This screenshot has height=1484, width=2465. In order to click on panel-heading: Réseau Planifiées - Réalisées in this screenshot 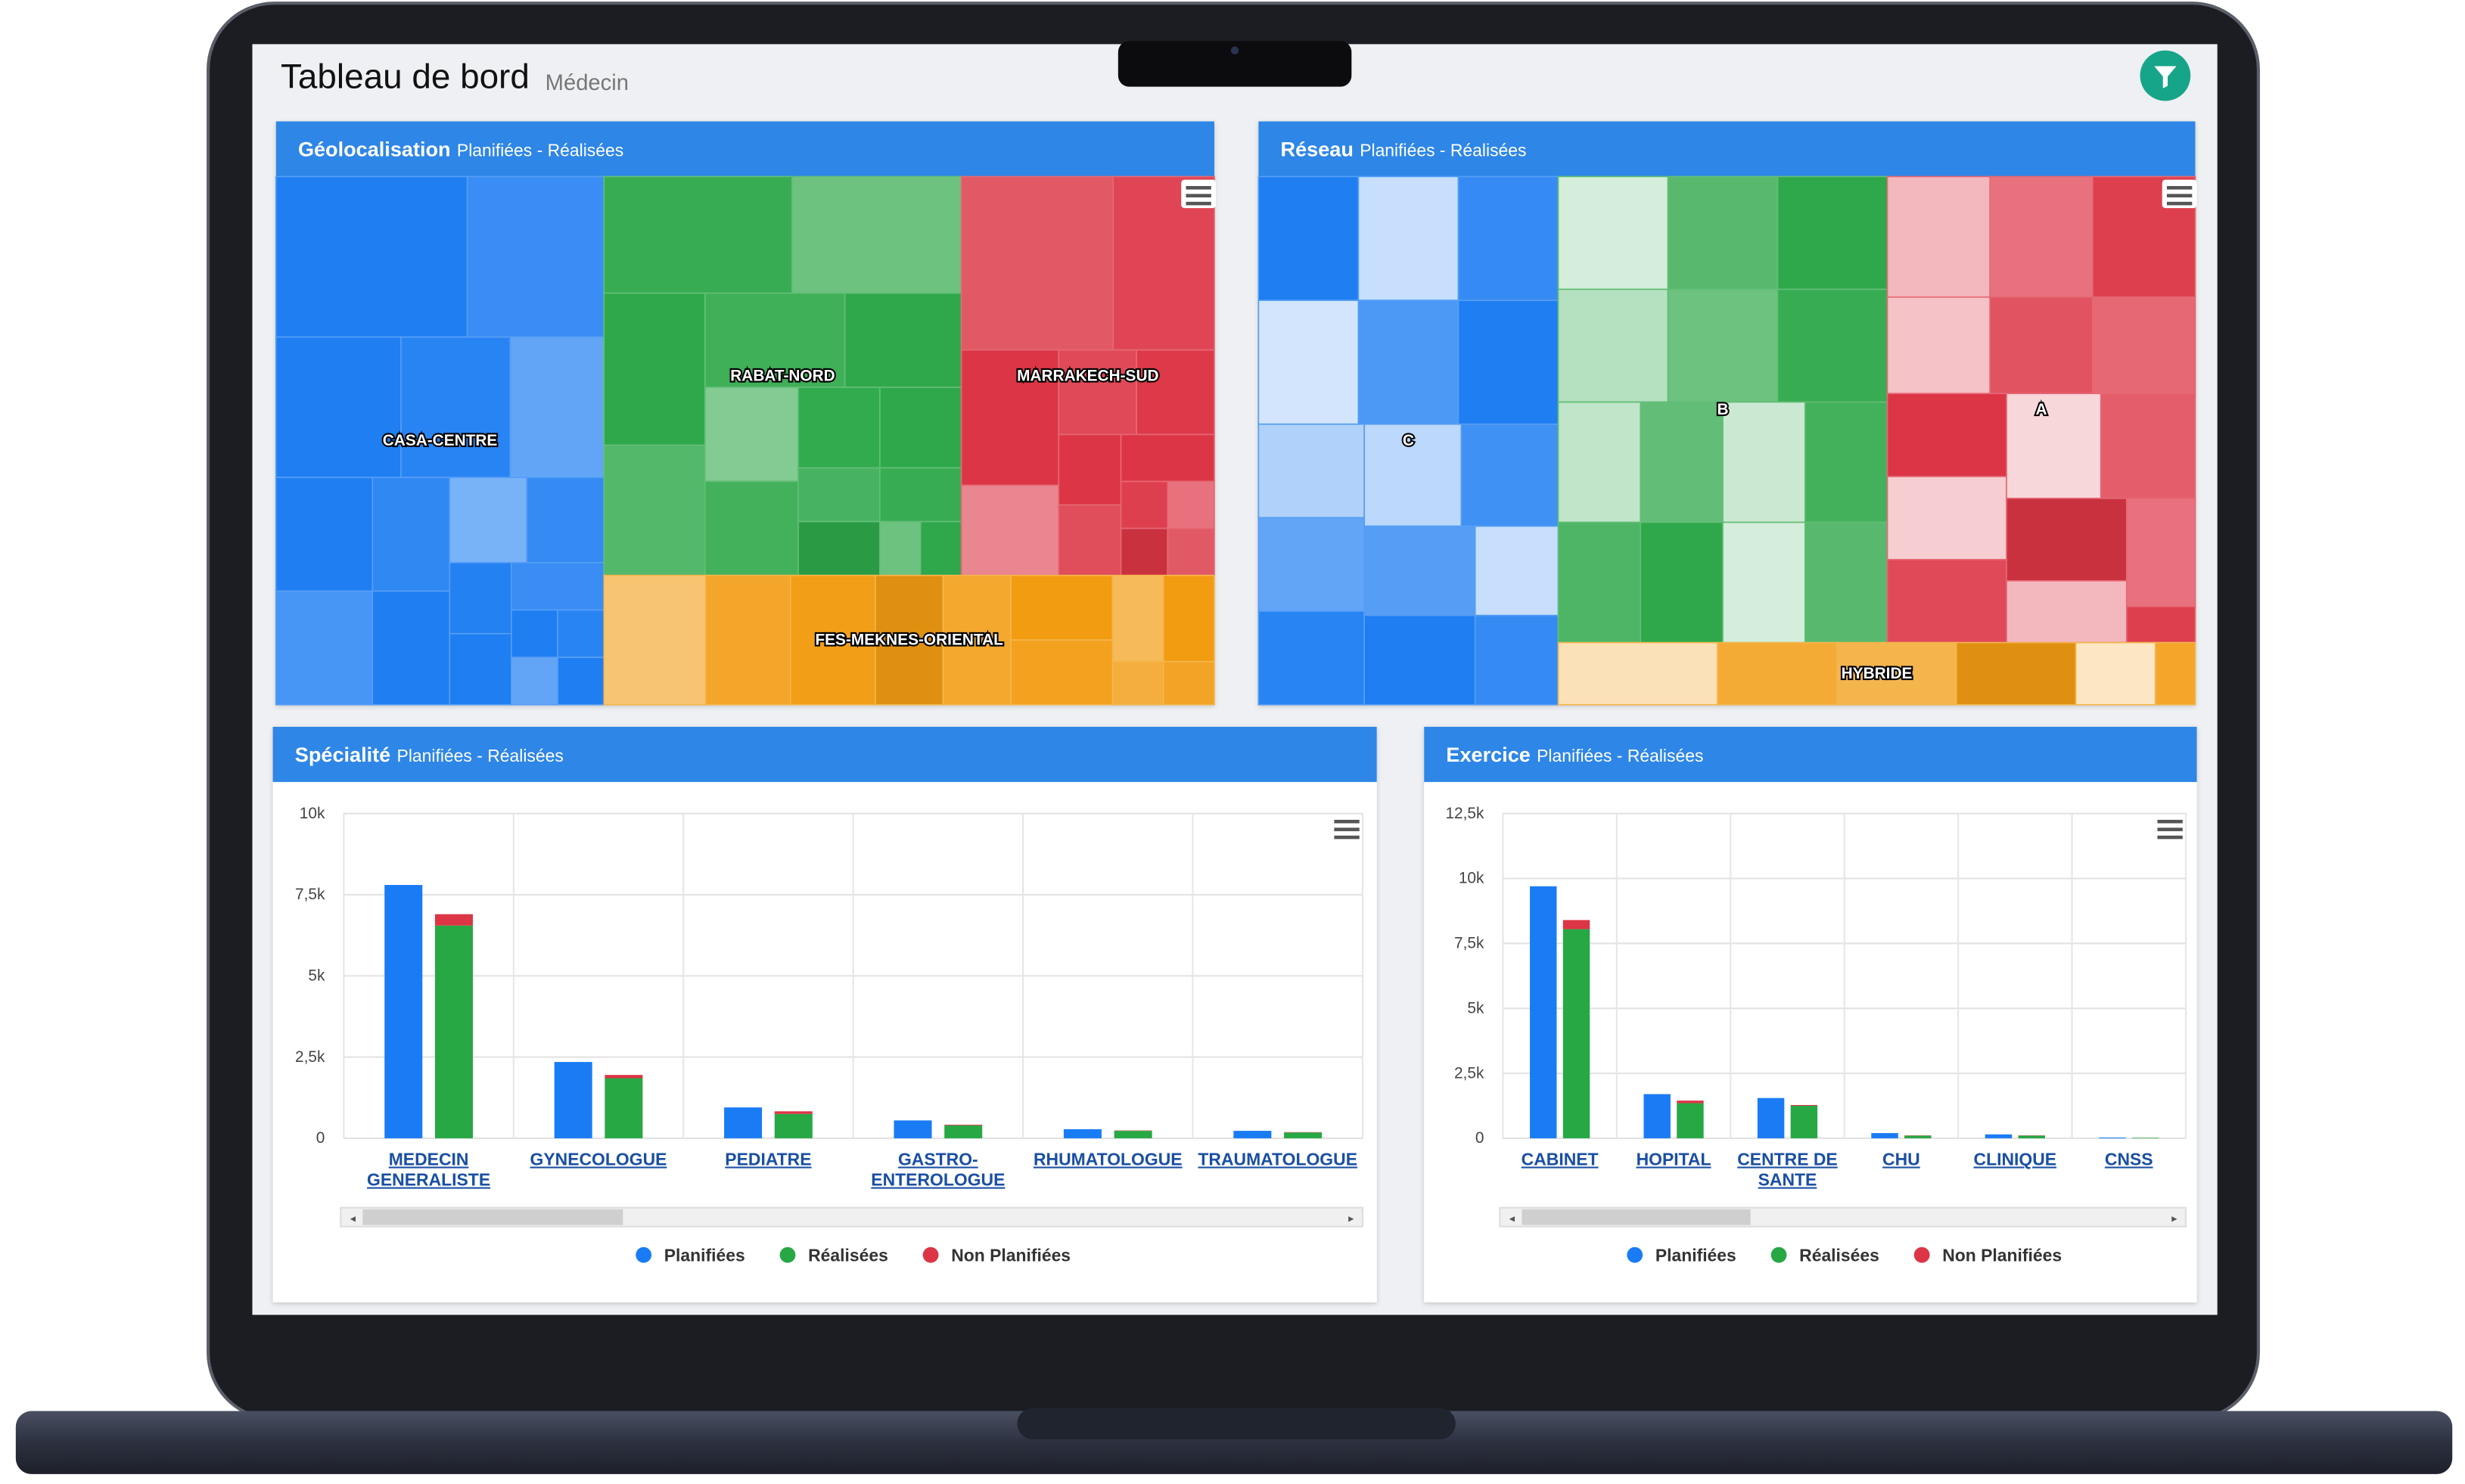, I will do `click(1404, 148)`.